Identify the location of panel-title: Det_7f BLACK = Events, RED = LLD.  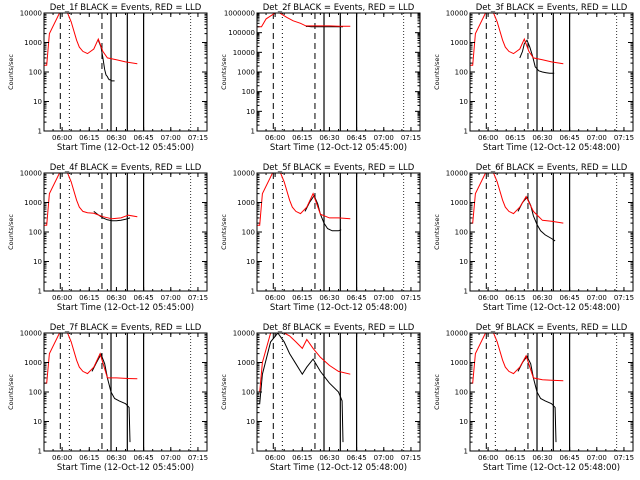
(126, 328).